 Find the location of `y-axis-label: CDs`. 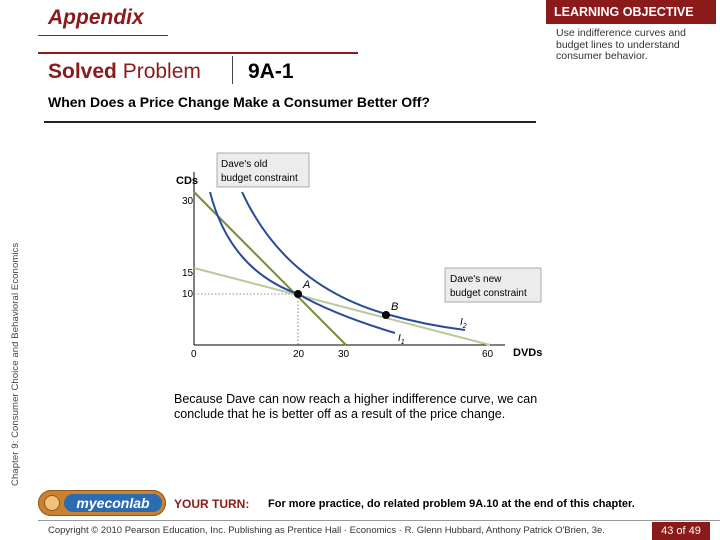

y-axis-label: CDs is located at coordinates (187, 181).